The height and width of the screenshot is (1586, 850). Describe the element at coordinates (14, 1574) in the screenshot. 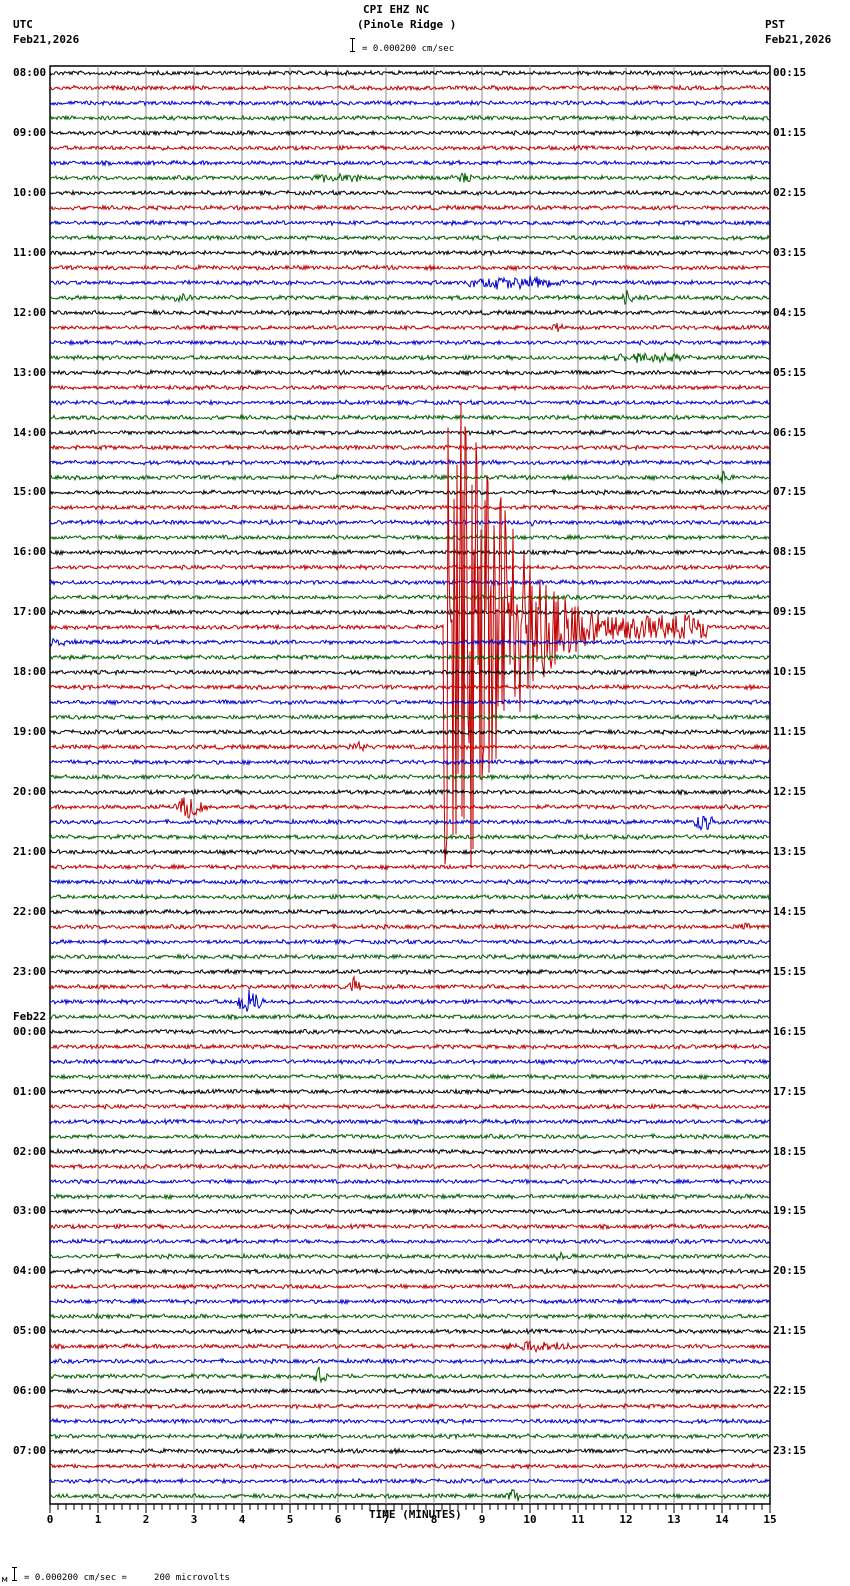

I see `footer-scale-bar-icon` at that location.